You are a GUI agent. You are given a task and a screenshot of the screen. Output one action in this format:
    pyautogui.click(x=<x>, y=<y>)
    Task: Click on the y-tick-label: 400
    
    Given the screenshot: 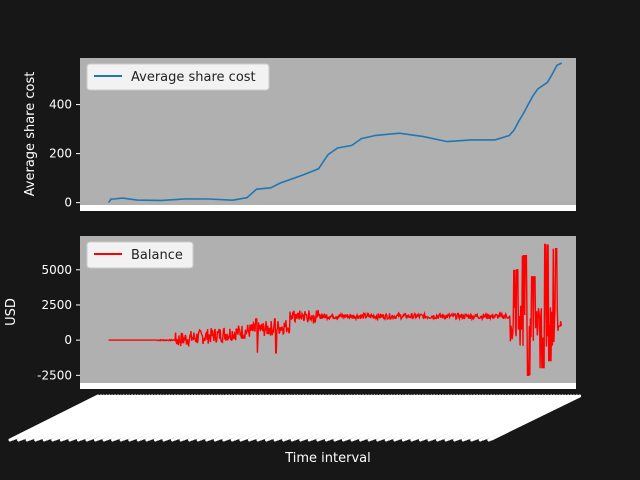 What is the action you would take?
    pyautogui.click(x=60, y=105)
    